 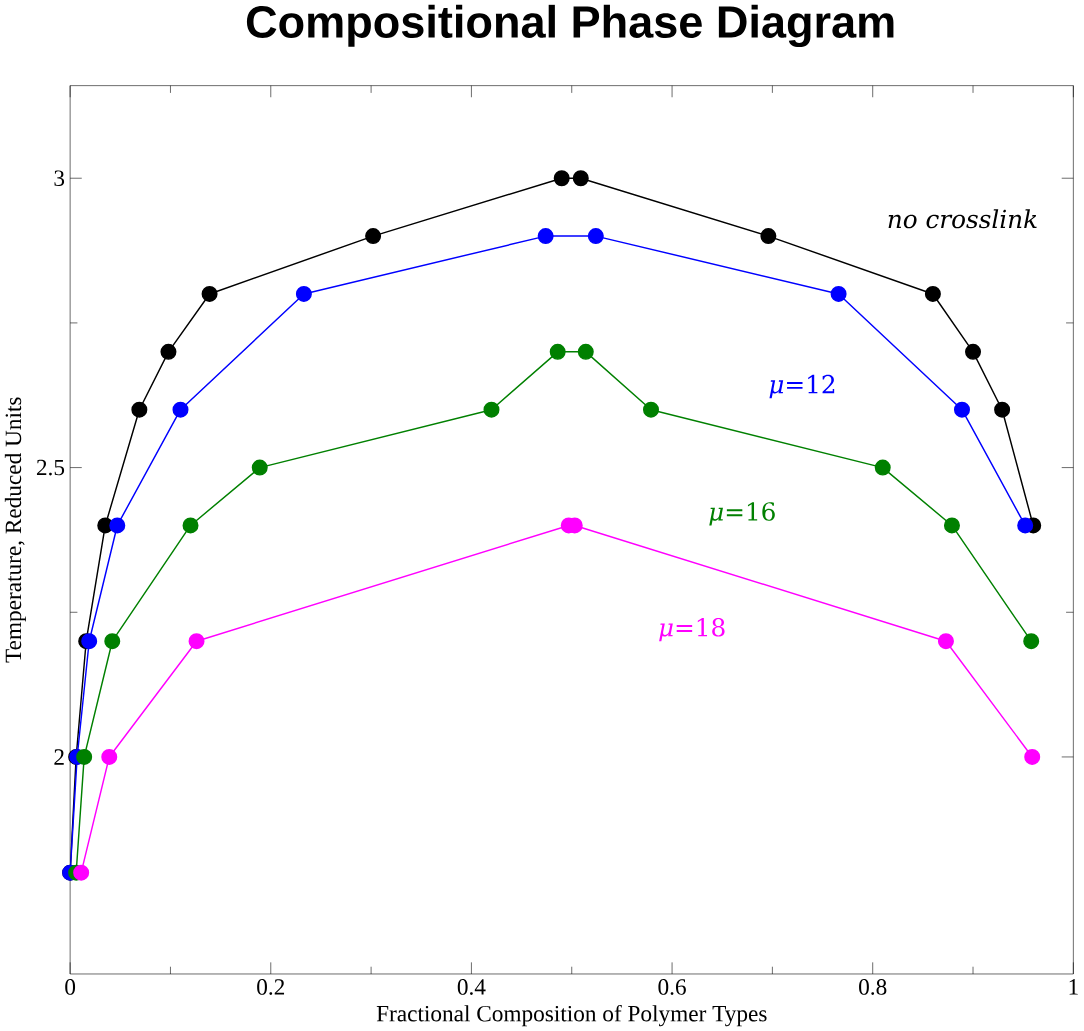 What do you see at coordinates (802, 386) in the screenshot?
I see `text: μ=12` at bounding box center [802, 386].